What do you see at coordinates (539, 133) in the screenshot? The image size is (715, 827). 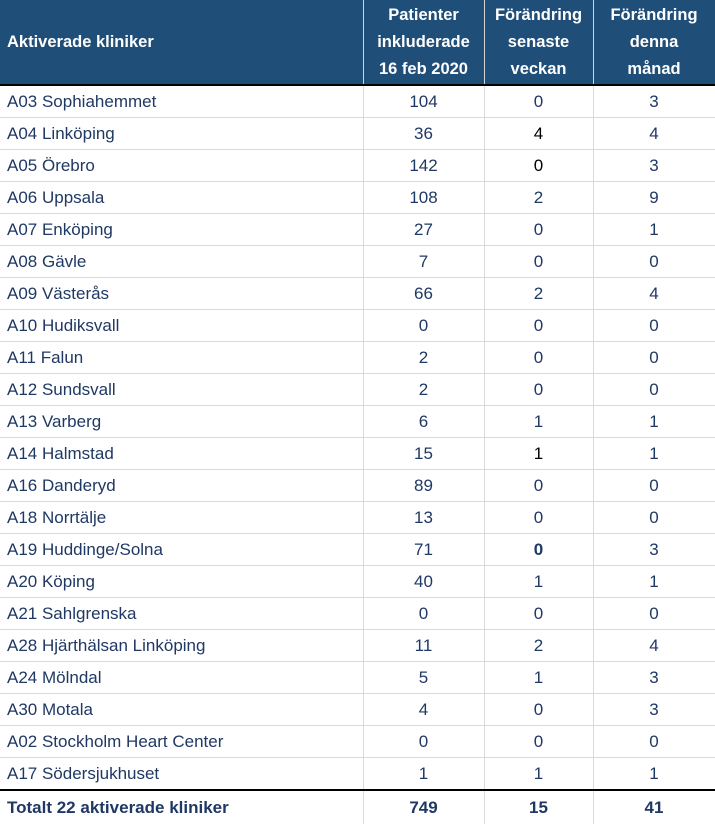 I see `week-change-cell: 4` at bounding box center [539, 133].